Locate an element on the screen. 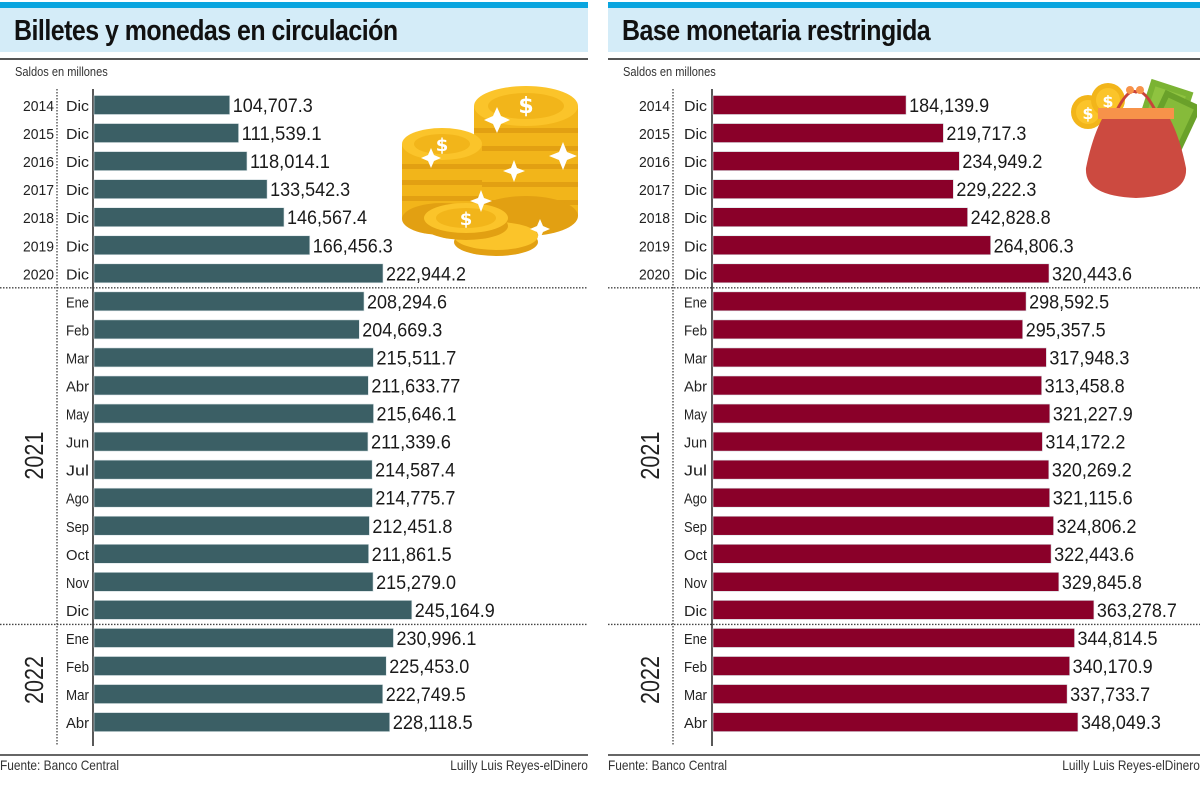  bar-value-label: 211,633.77 is located at coordinates (415, 387).